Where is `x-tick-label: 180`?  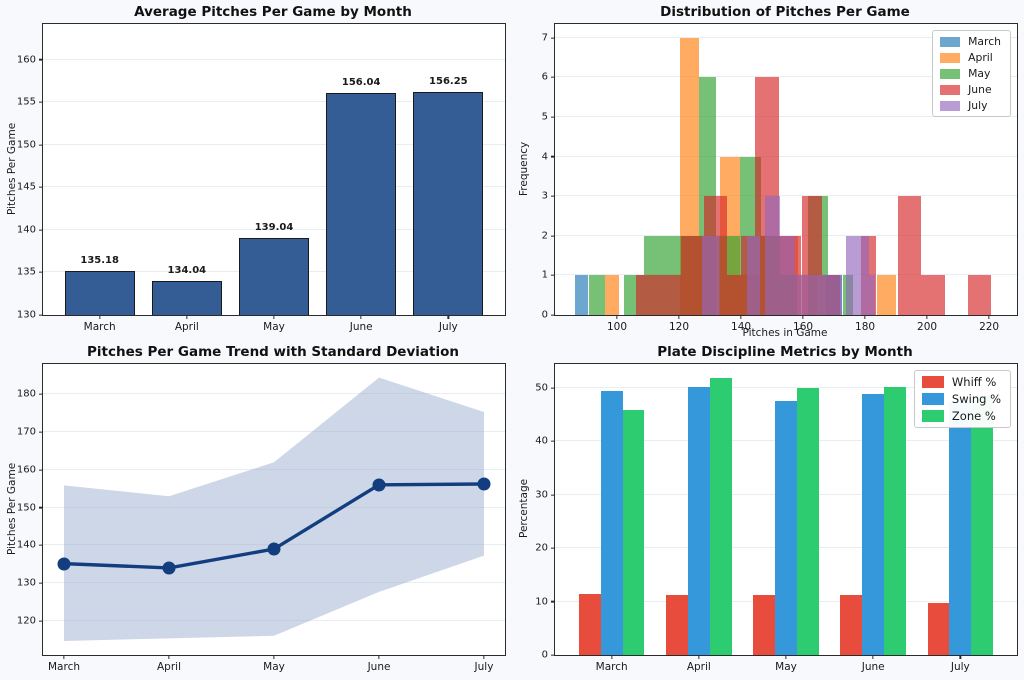
x-tick-label: 180 is located at coordinates (865, 327).